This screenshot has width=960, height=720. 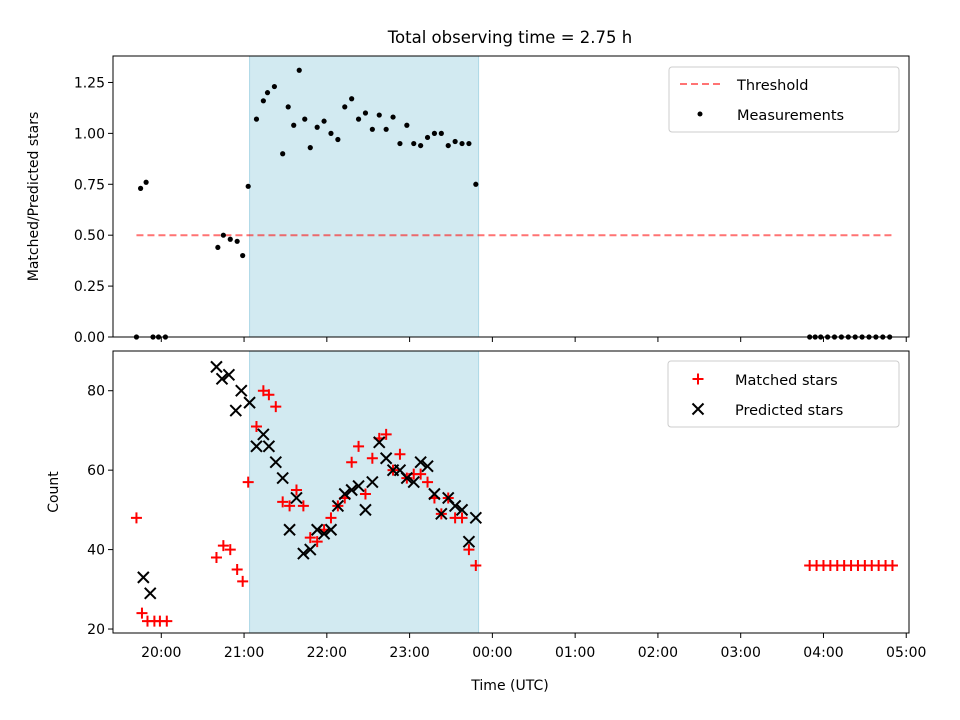 I want to click on threshold-legend-label: Threshold, so click(x=772, y=86).